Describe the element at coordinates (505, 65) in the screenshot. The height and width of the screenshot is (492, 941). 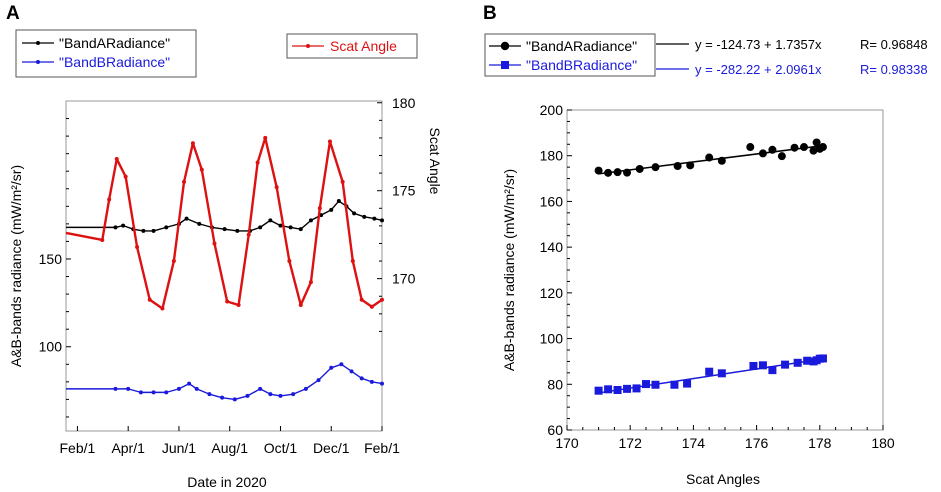
I see `legend-b-bandB-marker` at that location.